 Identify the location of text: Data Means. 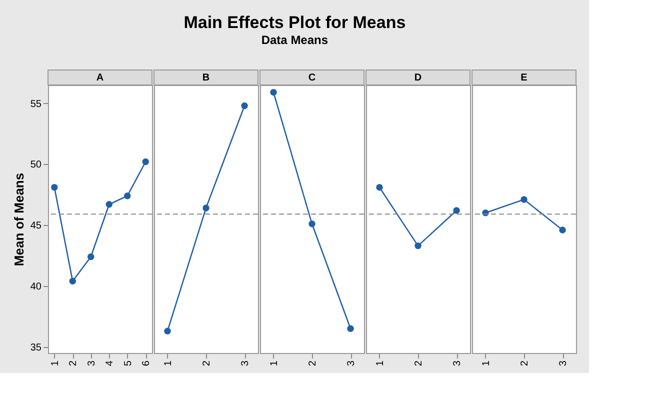
(294, 40).